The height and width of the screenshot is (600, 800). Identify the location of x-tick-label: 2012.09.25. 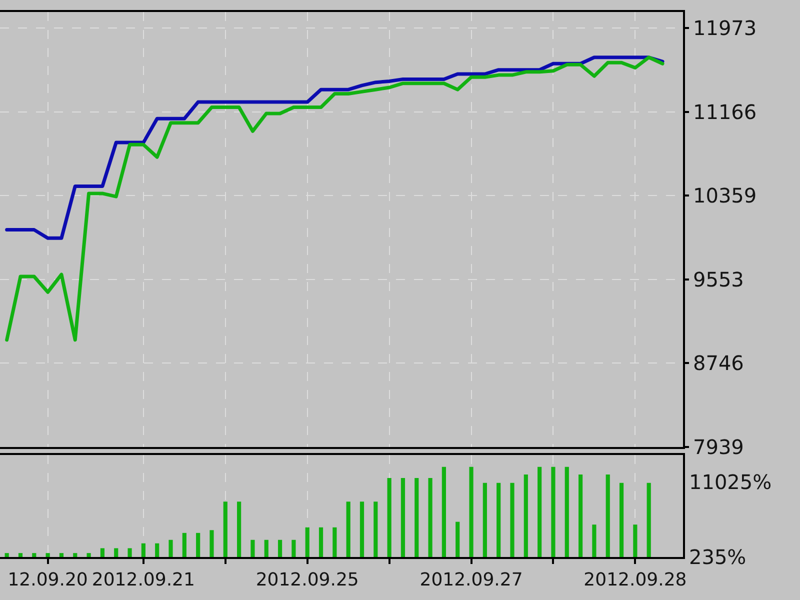
(307, 580).